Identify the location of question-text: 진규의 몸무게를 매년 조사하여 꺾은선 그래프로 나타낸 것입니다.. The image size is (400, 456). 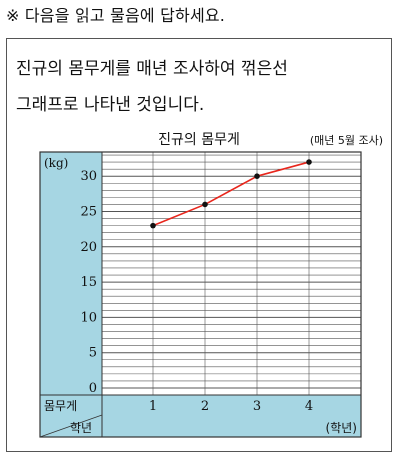
(201, 87).